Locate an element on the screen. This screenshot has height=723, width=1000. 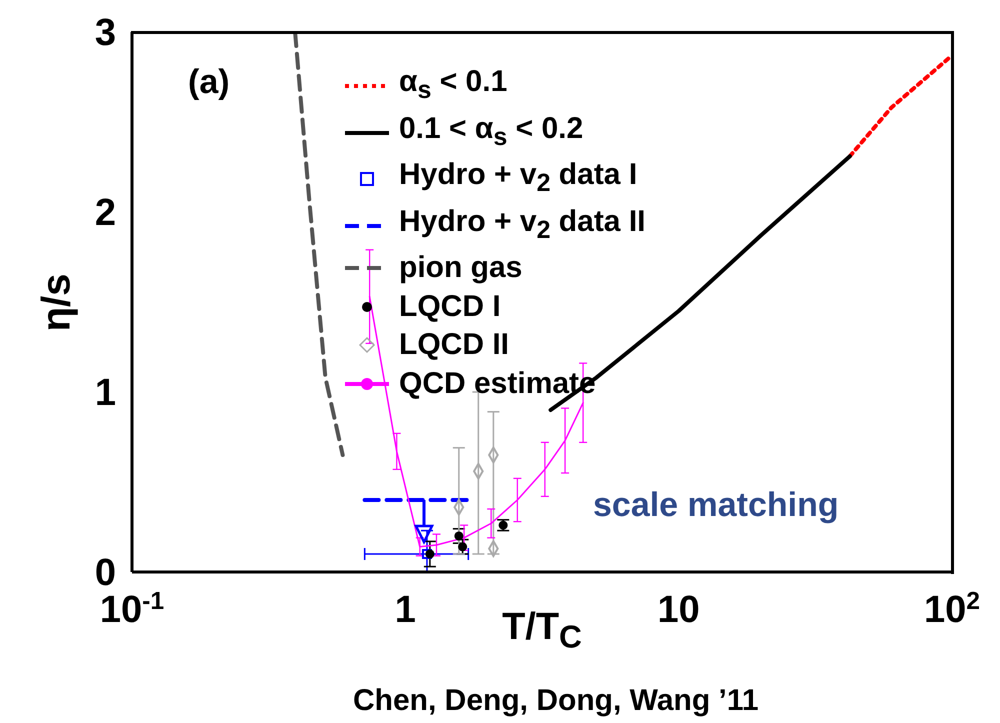
annotation: (a) is located at coordinates (209, 82).